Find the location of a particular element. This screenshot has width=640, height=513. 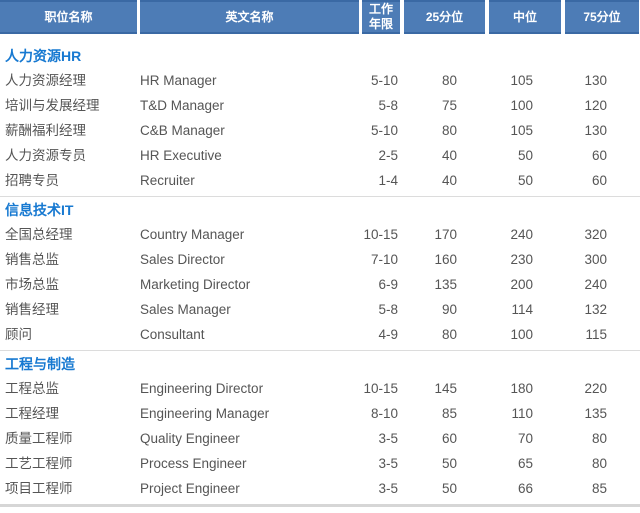

cell-position_cn: 全国总经理 is located at coordinates (39, 234).